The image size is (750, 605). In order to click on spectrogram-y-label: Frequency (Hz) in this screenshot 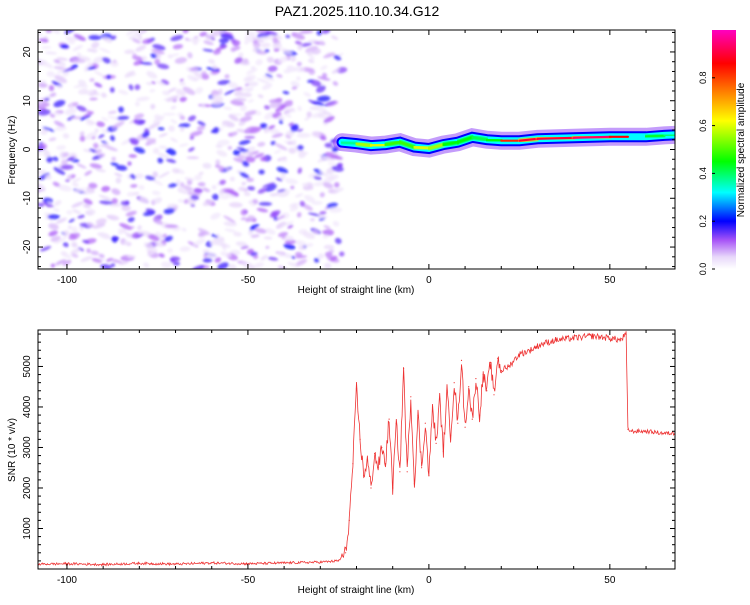, I will do `click(12, 150)`.